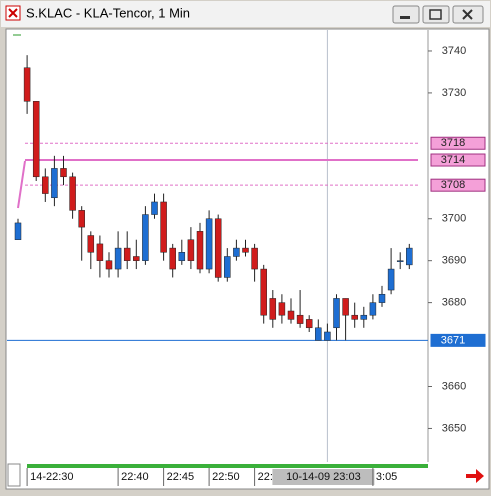 This screenshot has width=491, height=496. Describe the element at coordinates (406, 14) in the screenshot. I see `minimize-button` at that location.